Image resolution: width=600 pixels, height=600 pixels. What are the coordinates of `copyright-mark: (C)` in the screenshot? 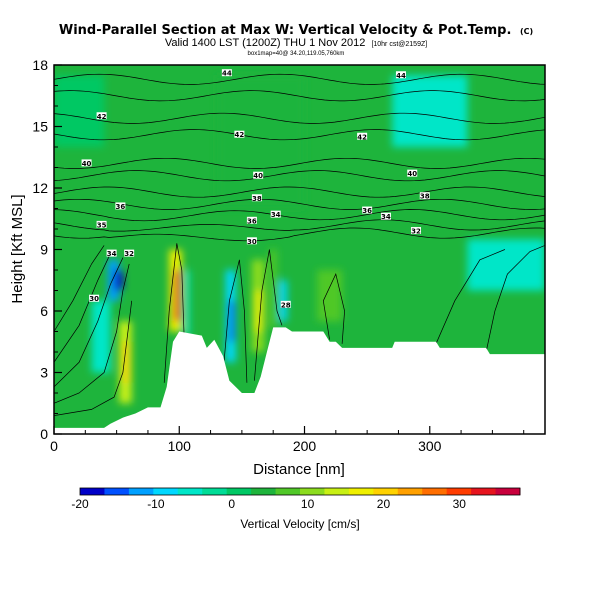 It's located at (526, 31).